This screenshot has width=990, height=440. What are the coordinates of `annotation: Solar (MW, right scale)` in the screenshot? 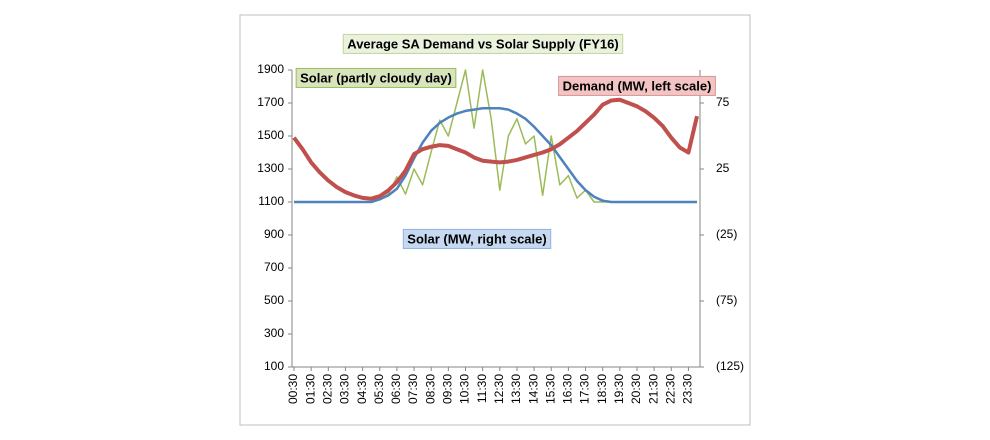 It's located at (476, 238).